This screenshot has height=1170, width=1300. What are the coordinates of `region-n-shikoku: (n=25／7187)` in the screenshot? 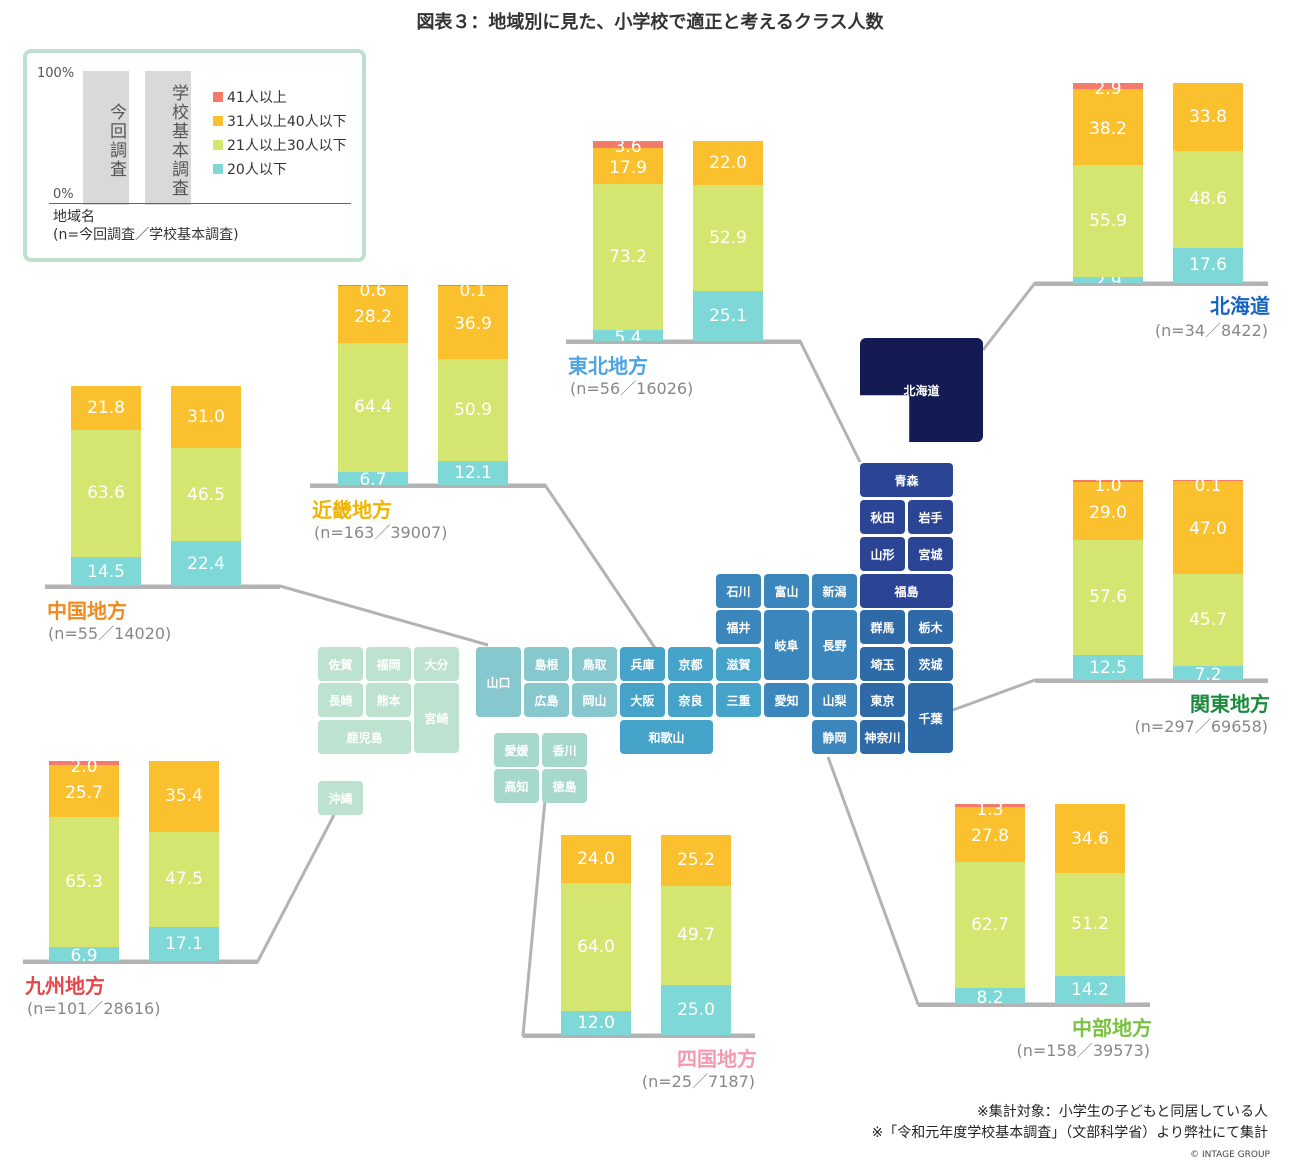 It's located at (698, 1081).